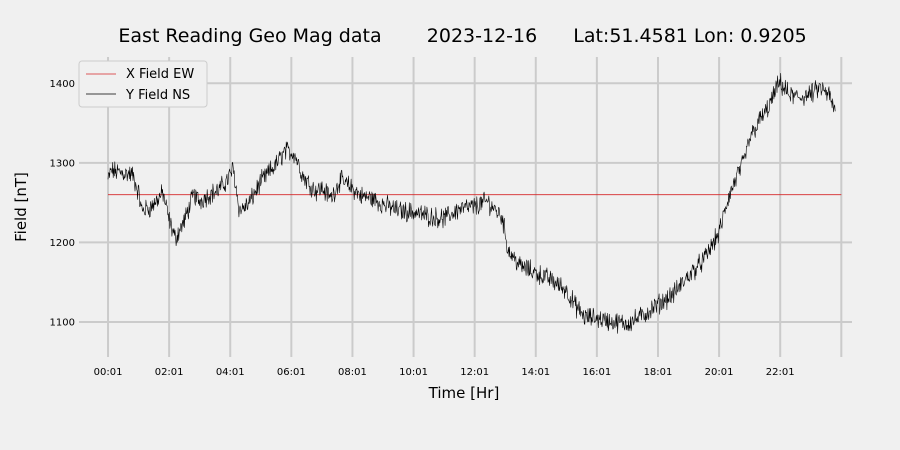 This screenshot has width=900, height=450. Describe the element at coordinates (157, 95) in the screenshot. I see `legend-label-y-field-ns: Y Field NS` at that location.